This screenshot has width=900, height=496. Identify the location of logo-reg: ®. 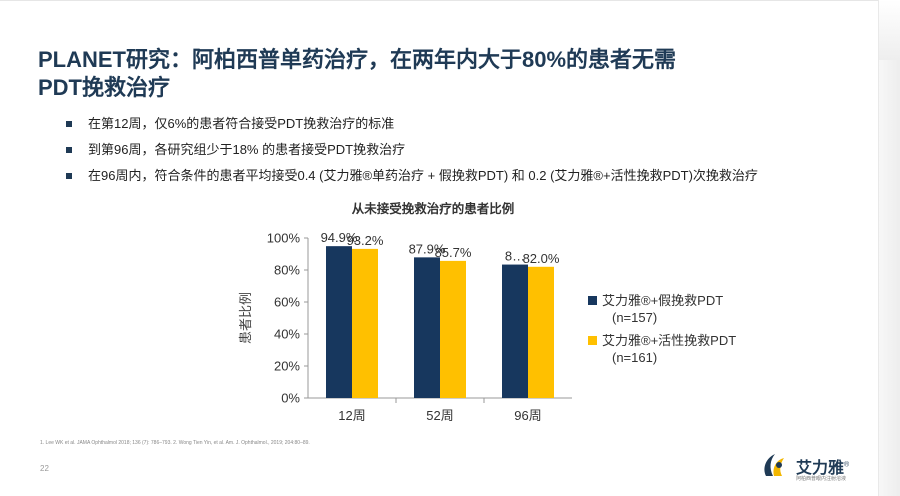
(847, 465).